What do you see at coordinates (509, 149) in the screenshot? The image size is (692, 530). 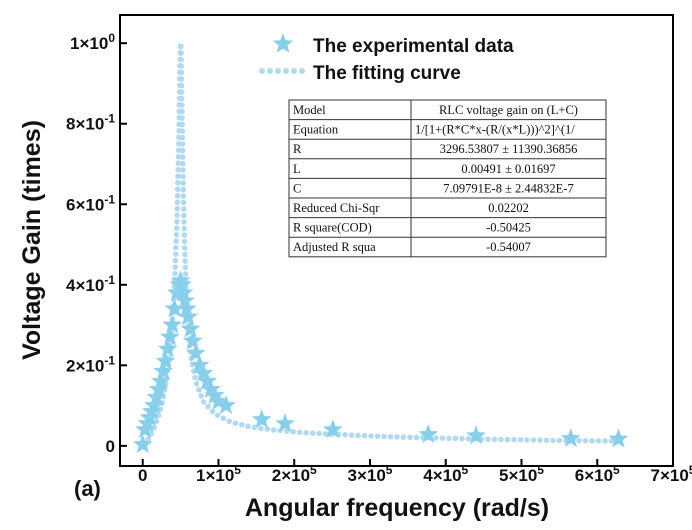 I see `table-cell-value: 3296.53807 ± 11390.36856` at bounding box center [509, 149].